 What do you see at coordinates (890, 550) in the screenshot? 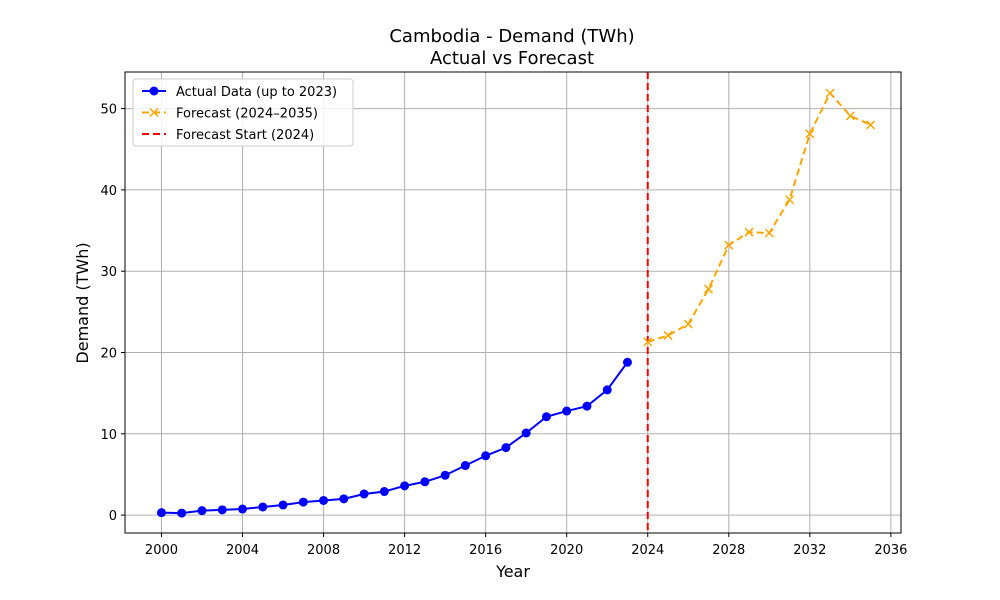
I see `x-tick-label: 2036` at bounding box center [890, 550].